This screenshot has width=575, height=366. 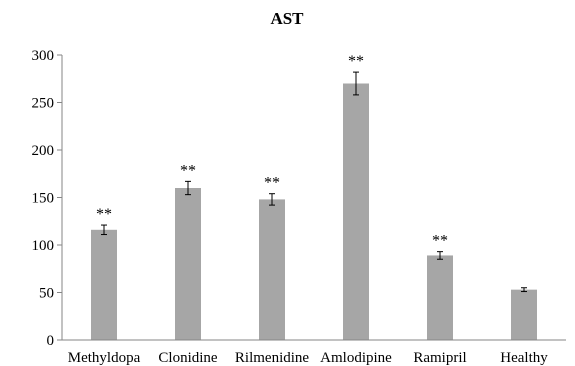 What do you see at coordinates (440, 297) in the screenshot?
I see `bar-ramipril` at bounding box center [440, 297].